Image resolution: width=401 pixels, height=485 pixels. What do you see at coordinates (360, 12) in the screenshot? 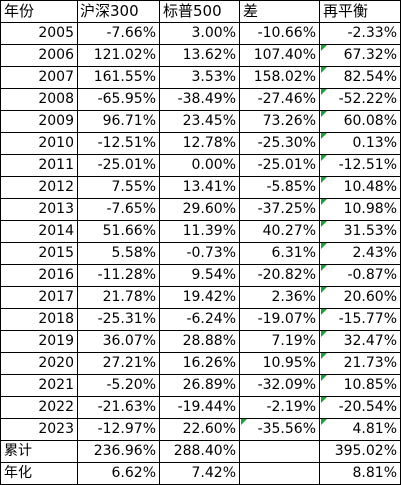
I see `column-header: 再平衡` at bounding box center [360, 12].